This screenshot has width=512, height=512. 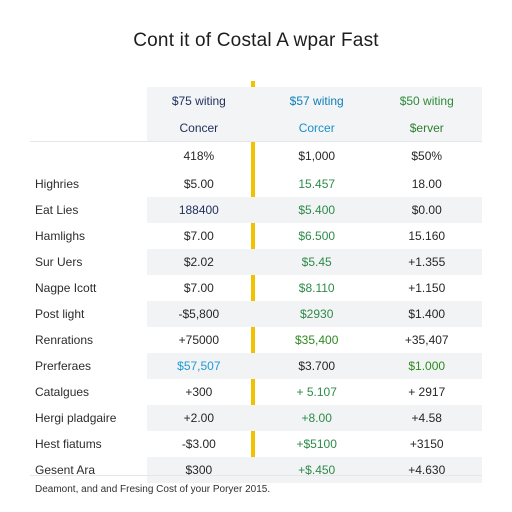 What do you see at coordinates (199, 418) in the screenshot?
I see `table-cell: +2.00` at bounding box center [199, 418].